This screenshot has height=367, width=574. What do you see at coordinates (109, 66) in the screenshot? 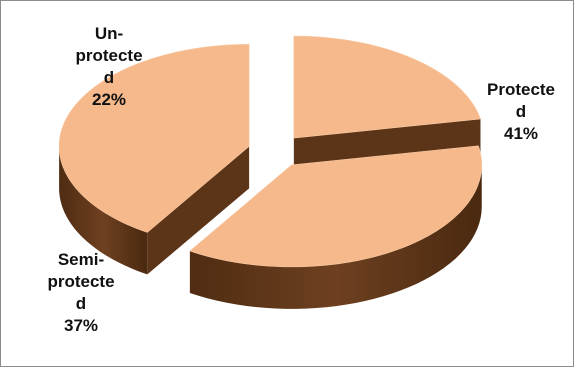
I see `label-un-protected: Un- protecte d 22%` at bounding box center [109, 66].